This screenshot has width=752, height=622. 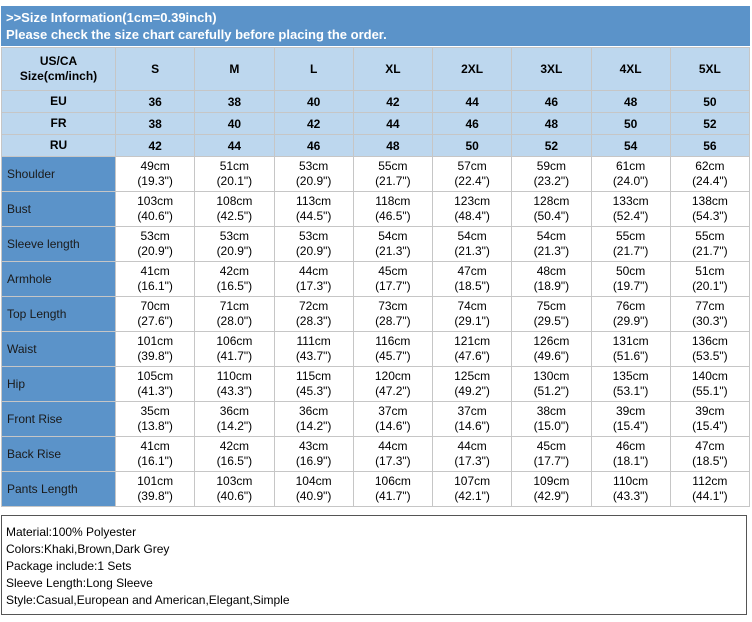 I want to click on measurement-label: Waist, so click(x=58, y=349).